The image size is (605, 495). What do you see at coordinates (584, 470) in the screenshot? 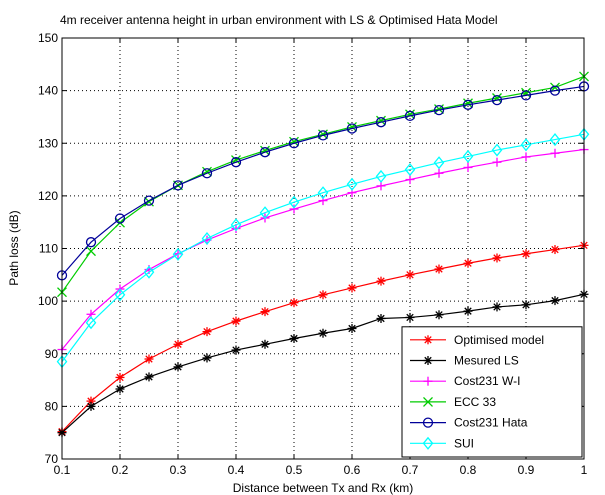
I see `x-tick-label: 1` at bounding box center [584, 470].